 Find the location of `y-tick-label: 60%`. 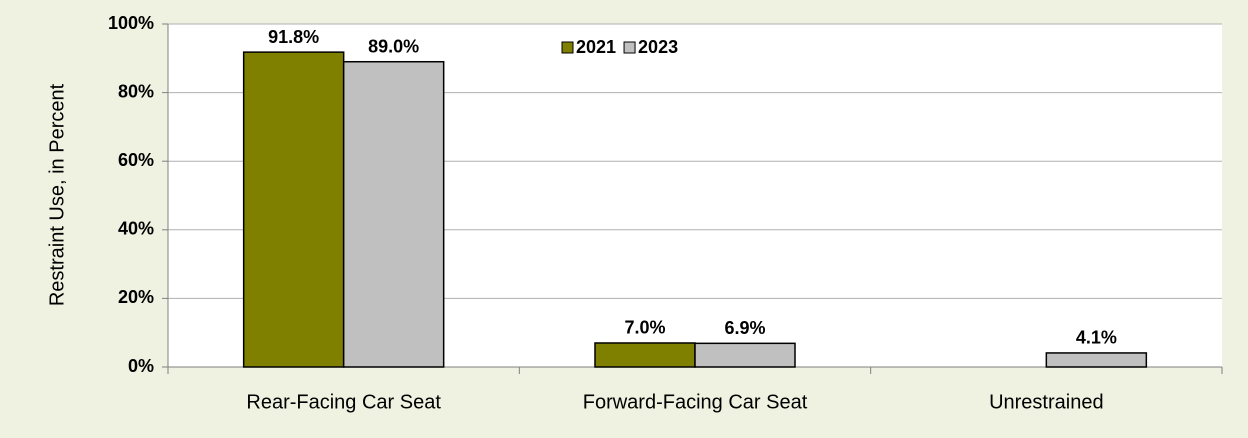

y-tick-label: 60% is located at coordinates (136, 160).